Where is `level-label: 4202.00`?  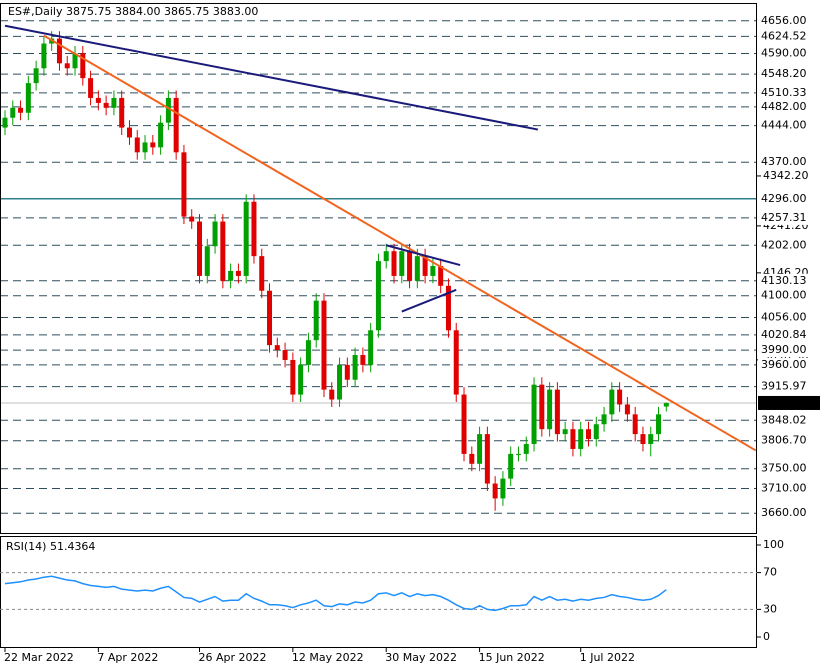 level-label: 4202.00 is located at coordinates (784, 244).